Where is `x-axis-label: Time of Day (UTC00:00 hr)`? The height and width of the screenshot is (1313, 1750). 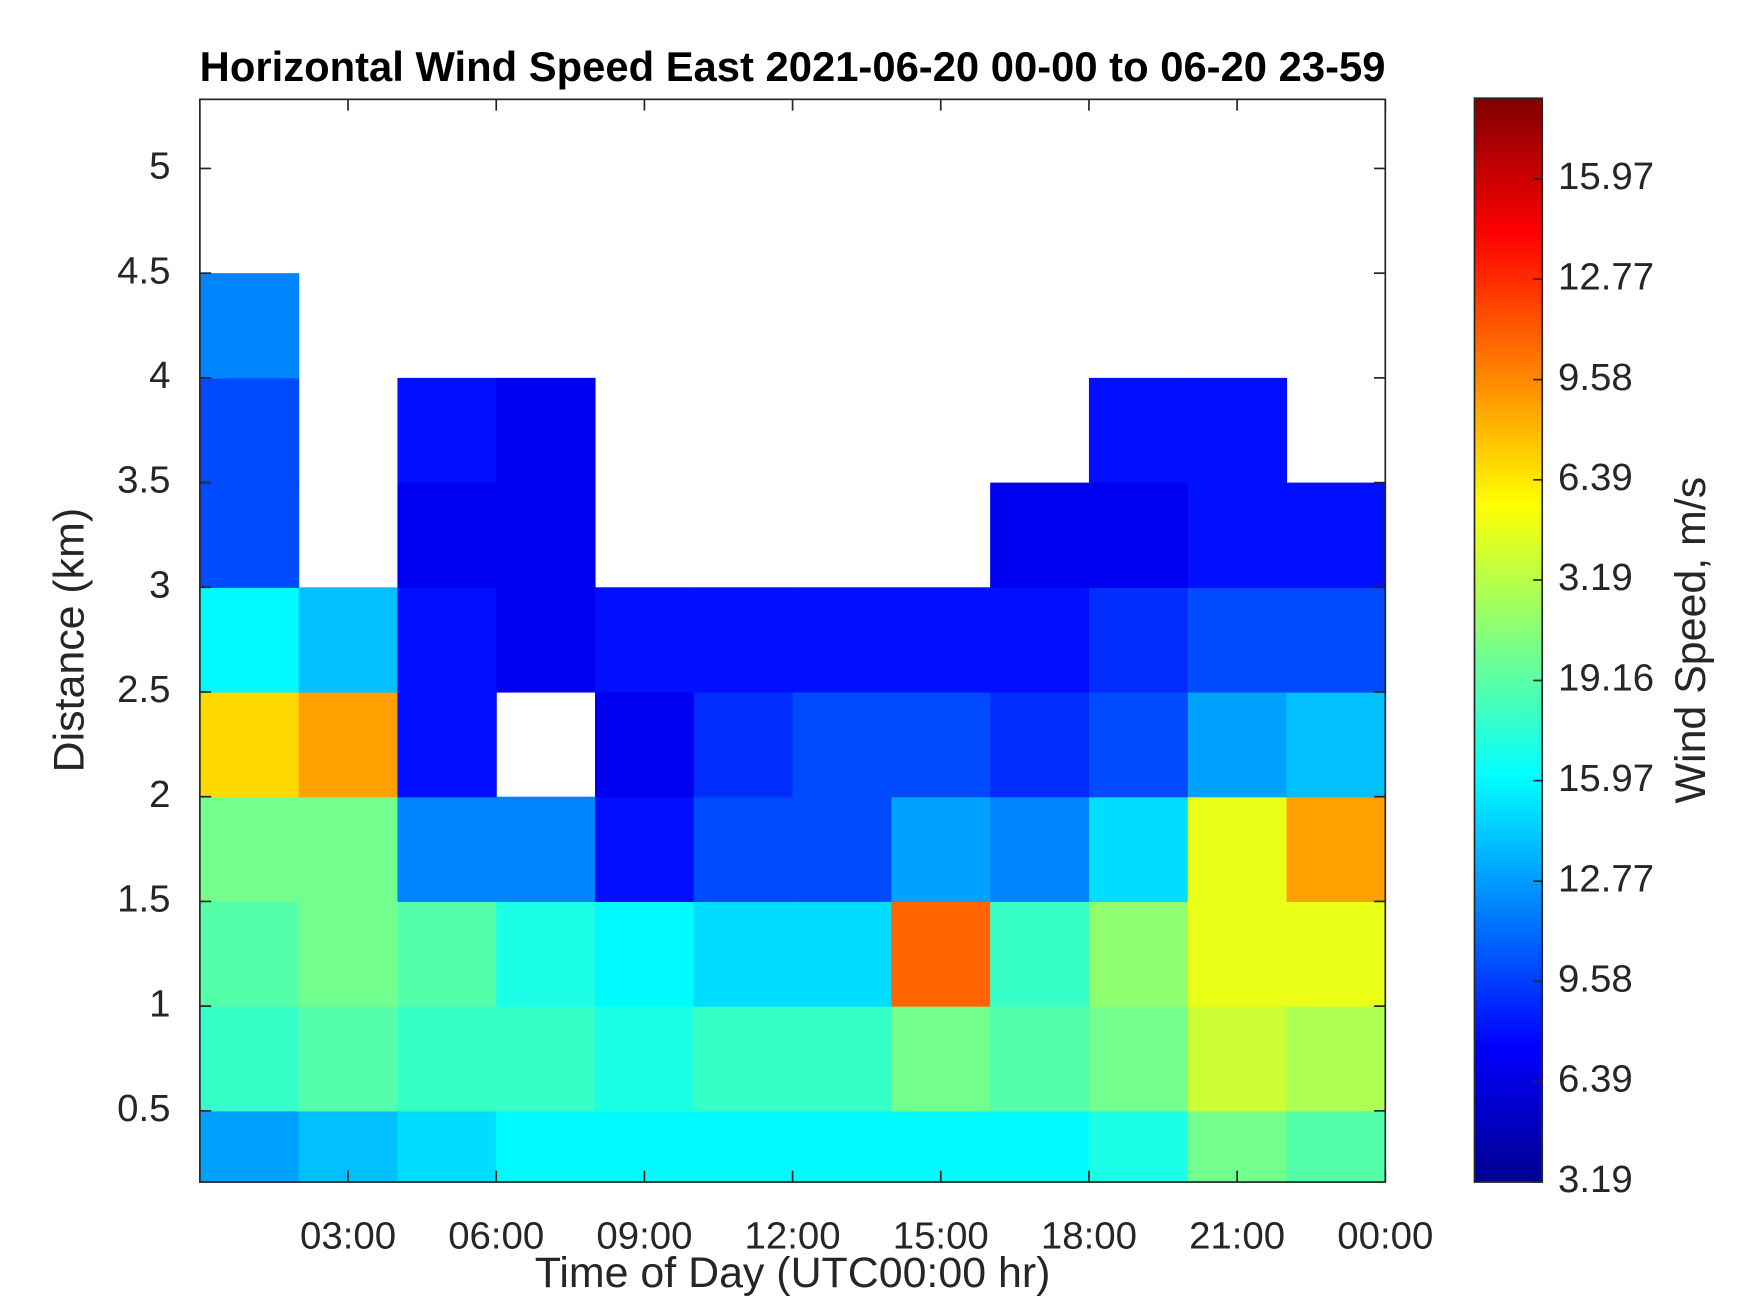 x-axis-label: Time of Day (UTC00:00 hr) is located at coordinates (793, 1273).